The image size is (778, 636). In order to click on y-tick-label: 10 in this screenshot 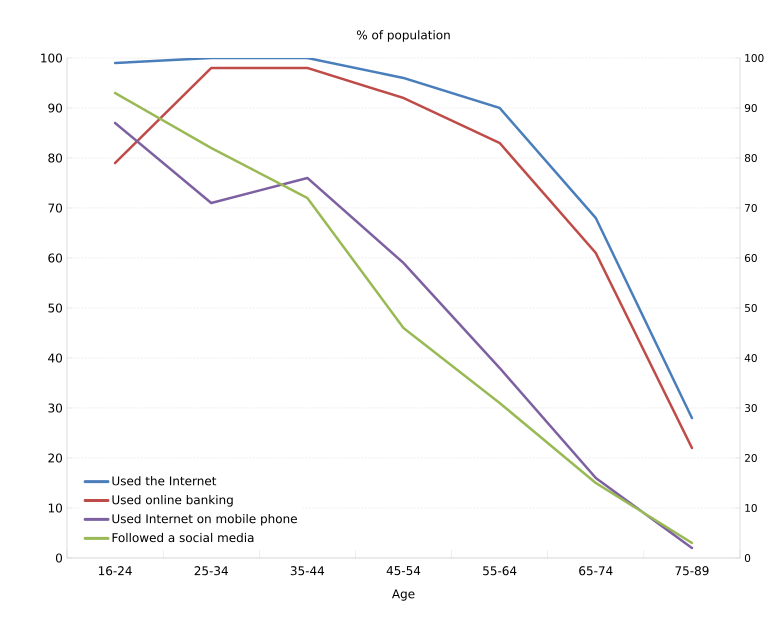, I will do `click(55, 508)`.